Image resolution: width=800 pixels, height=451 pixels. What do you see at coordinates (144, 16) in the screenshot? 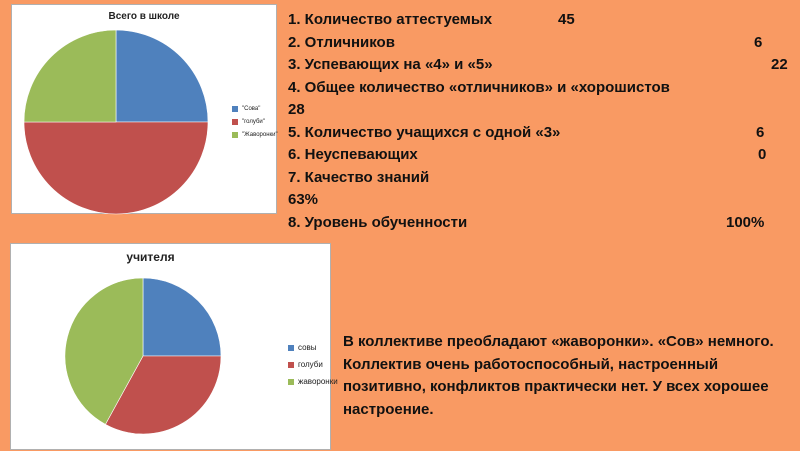
I see `chart-title: Всего в школе` at bounding box center [144, 16].